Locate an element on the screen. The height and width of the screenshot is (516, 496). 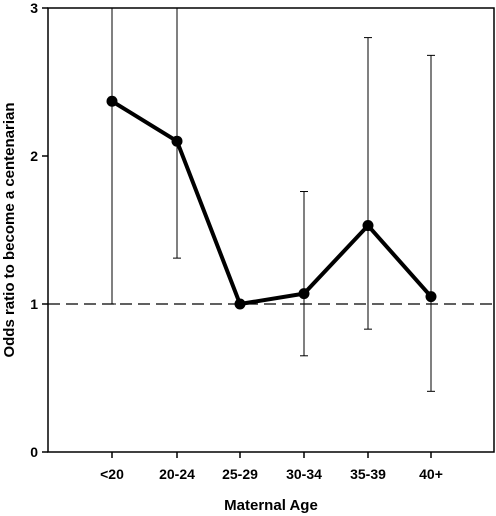
y-axis: 0 1 2 3 is located at coordinates (39, 230).